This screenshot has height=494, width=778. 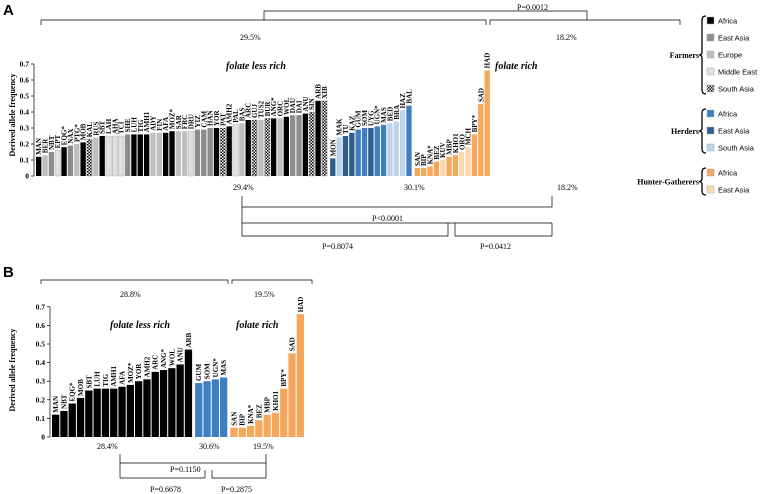 What do you see at coordinates (147, 366) in the screenshot?
I see `panel-b-bar-label: AMH2` at bounding box center [147, 366].